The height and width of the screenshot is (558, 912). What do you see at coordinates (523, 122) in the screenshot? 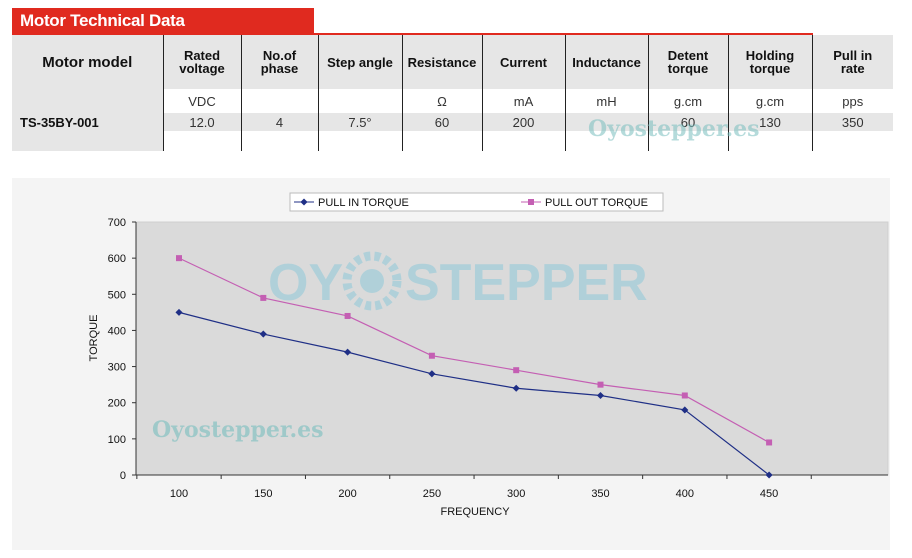
I see `value-cell: 200` at bounding box center [523, 122].